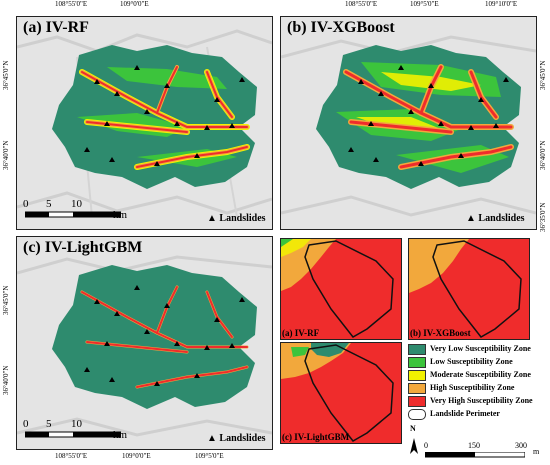 This screenshot has height=465, width=550. What do you see at coordinates (120, 435) in the screenshot?
I see `scale-unit-c: km` at bounding box center [120, 435].